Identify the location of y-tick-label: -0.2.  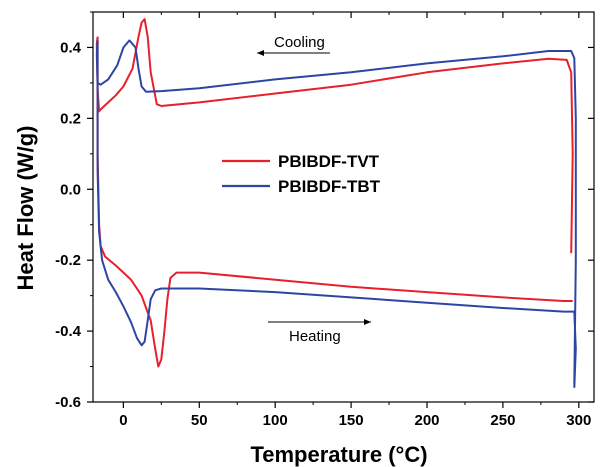
(68, 260).